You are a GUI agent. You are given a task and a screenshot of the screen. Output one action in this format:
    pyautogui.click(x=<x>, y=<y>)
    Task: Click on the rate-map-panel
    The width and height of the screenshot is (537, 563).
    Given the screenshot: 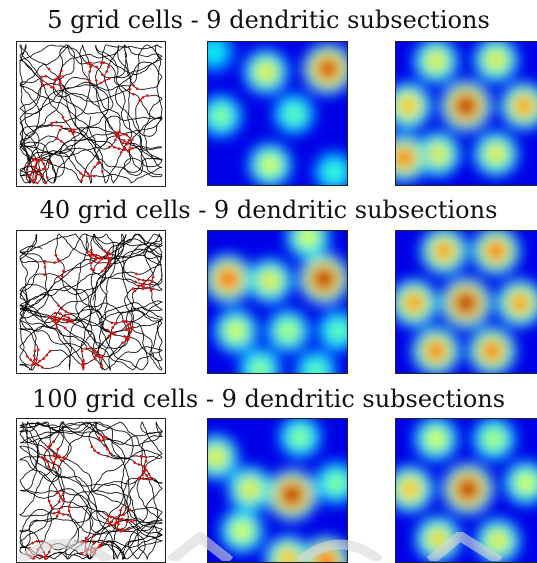 What is the action you would take?
    pyautogui.click(x=277, y=490)
    